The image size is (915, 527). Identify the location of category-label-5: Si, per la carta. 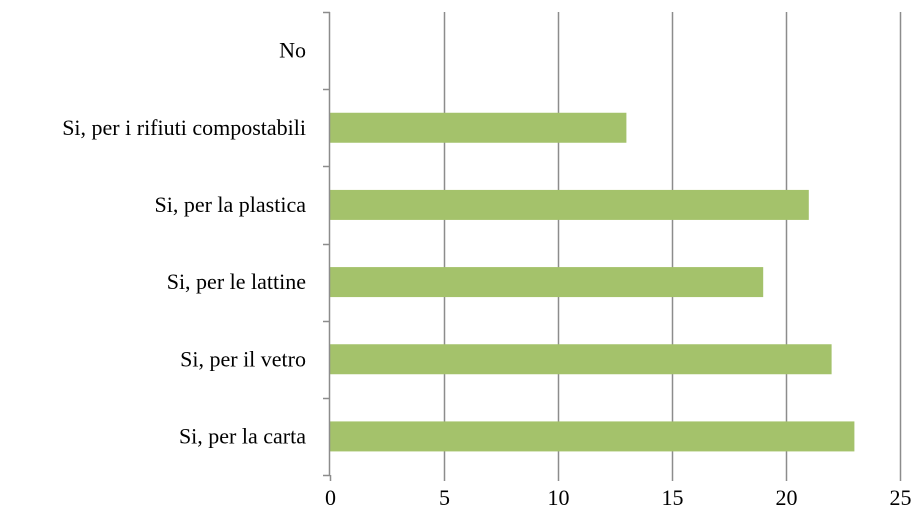
(242, 435).